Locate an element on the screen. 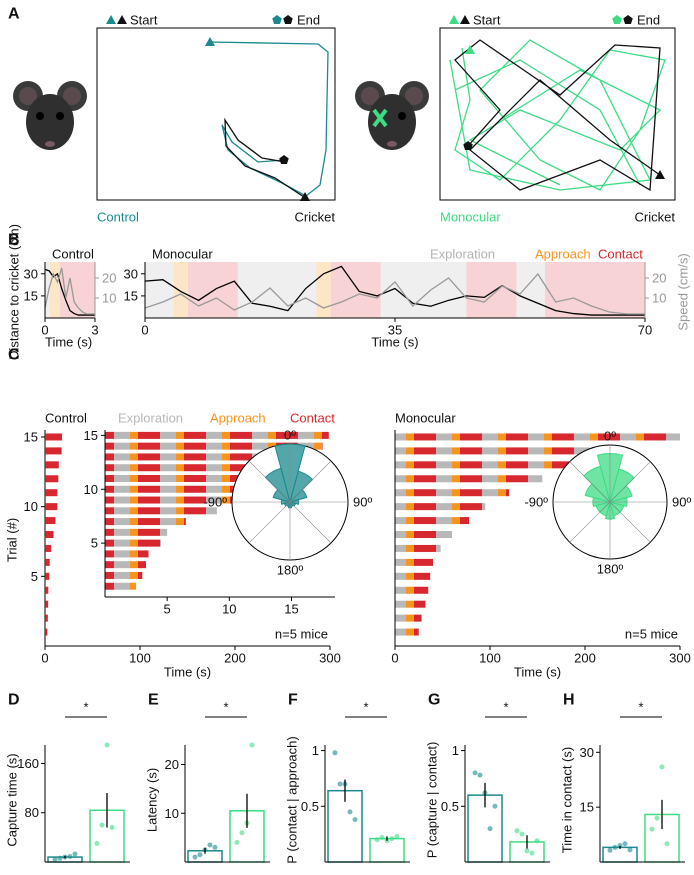 The width and height of the screenshot is (694, 875). panel-label: C is located at coordinates (14, 355).